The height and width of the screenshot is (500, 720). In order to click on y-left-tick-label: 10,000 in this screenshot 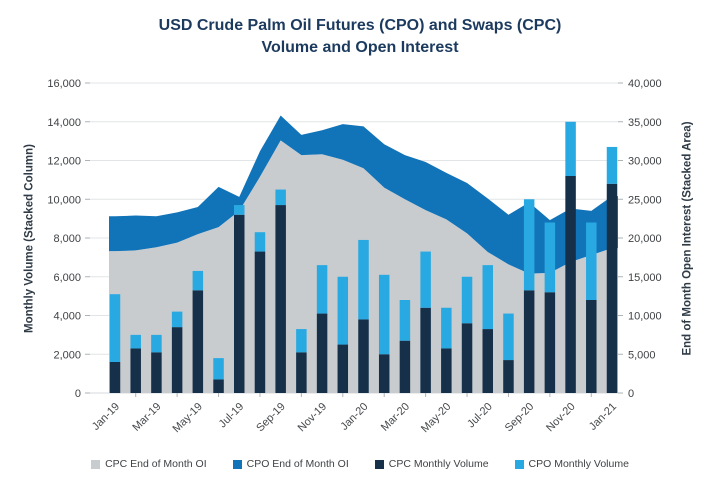, I will do `click(64, 200)`.